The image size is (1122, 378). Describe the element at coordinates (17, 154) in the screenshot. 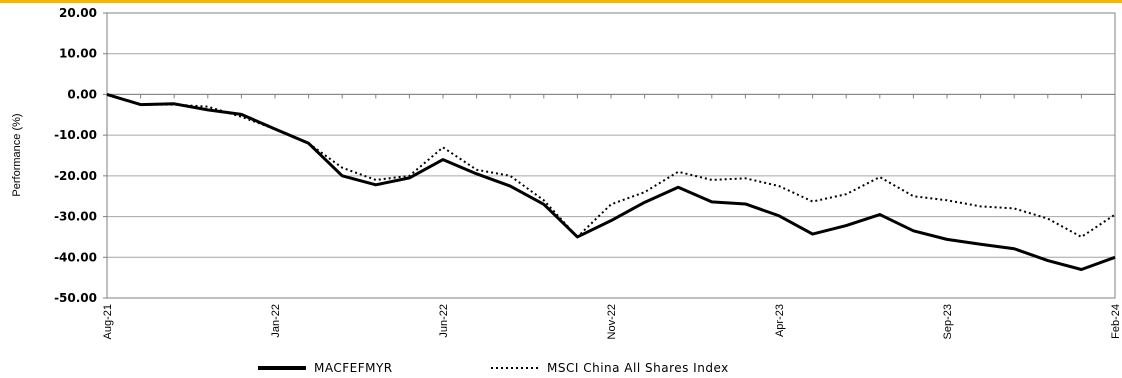

I see `y-axis-label: Performance (%)` at that location.